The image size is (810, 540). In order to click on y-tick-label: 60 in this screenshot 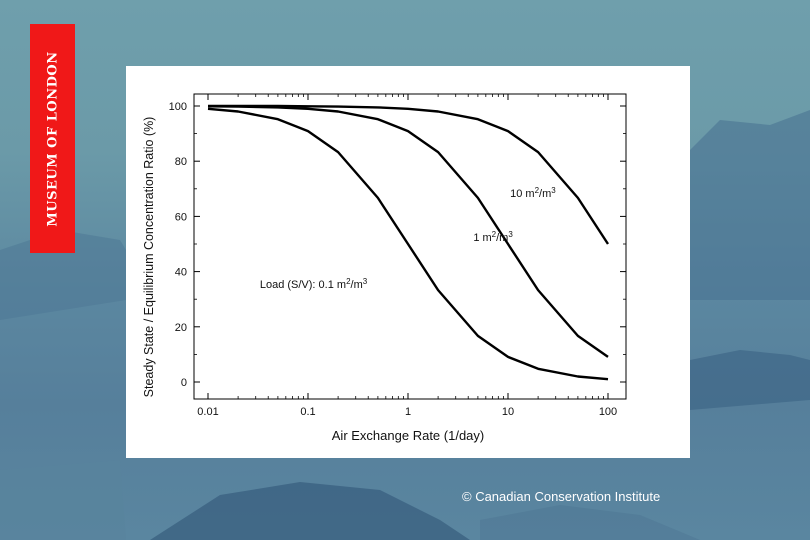, I will do `click(181, 217)`.